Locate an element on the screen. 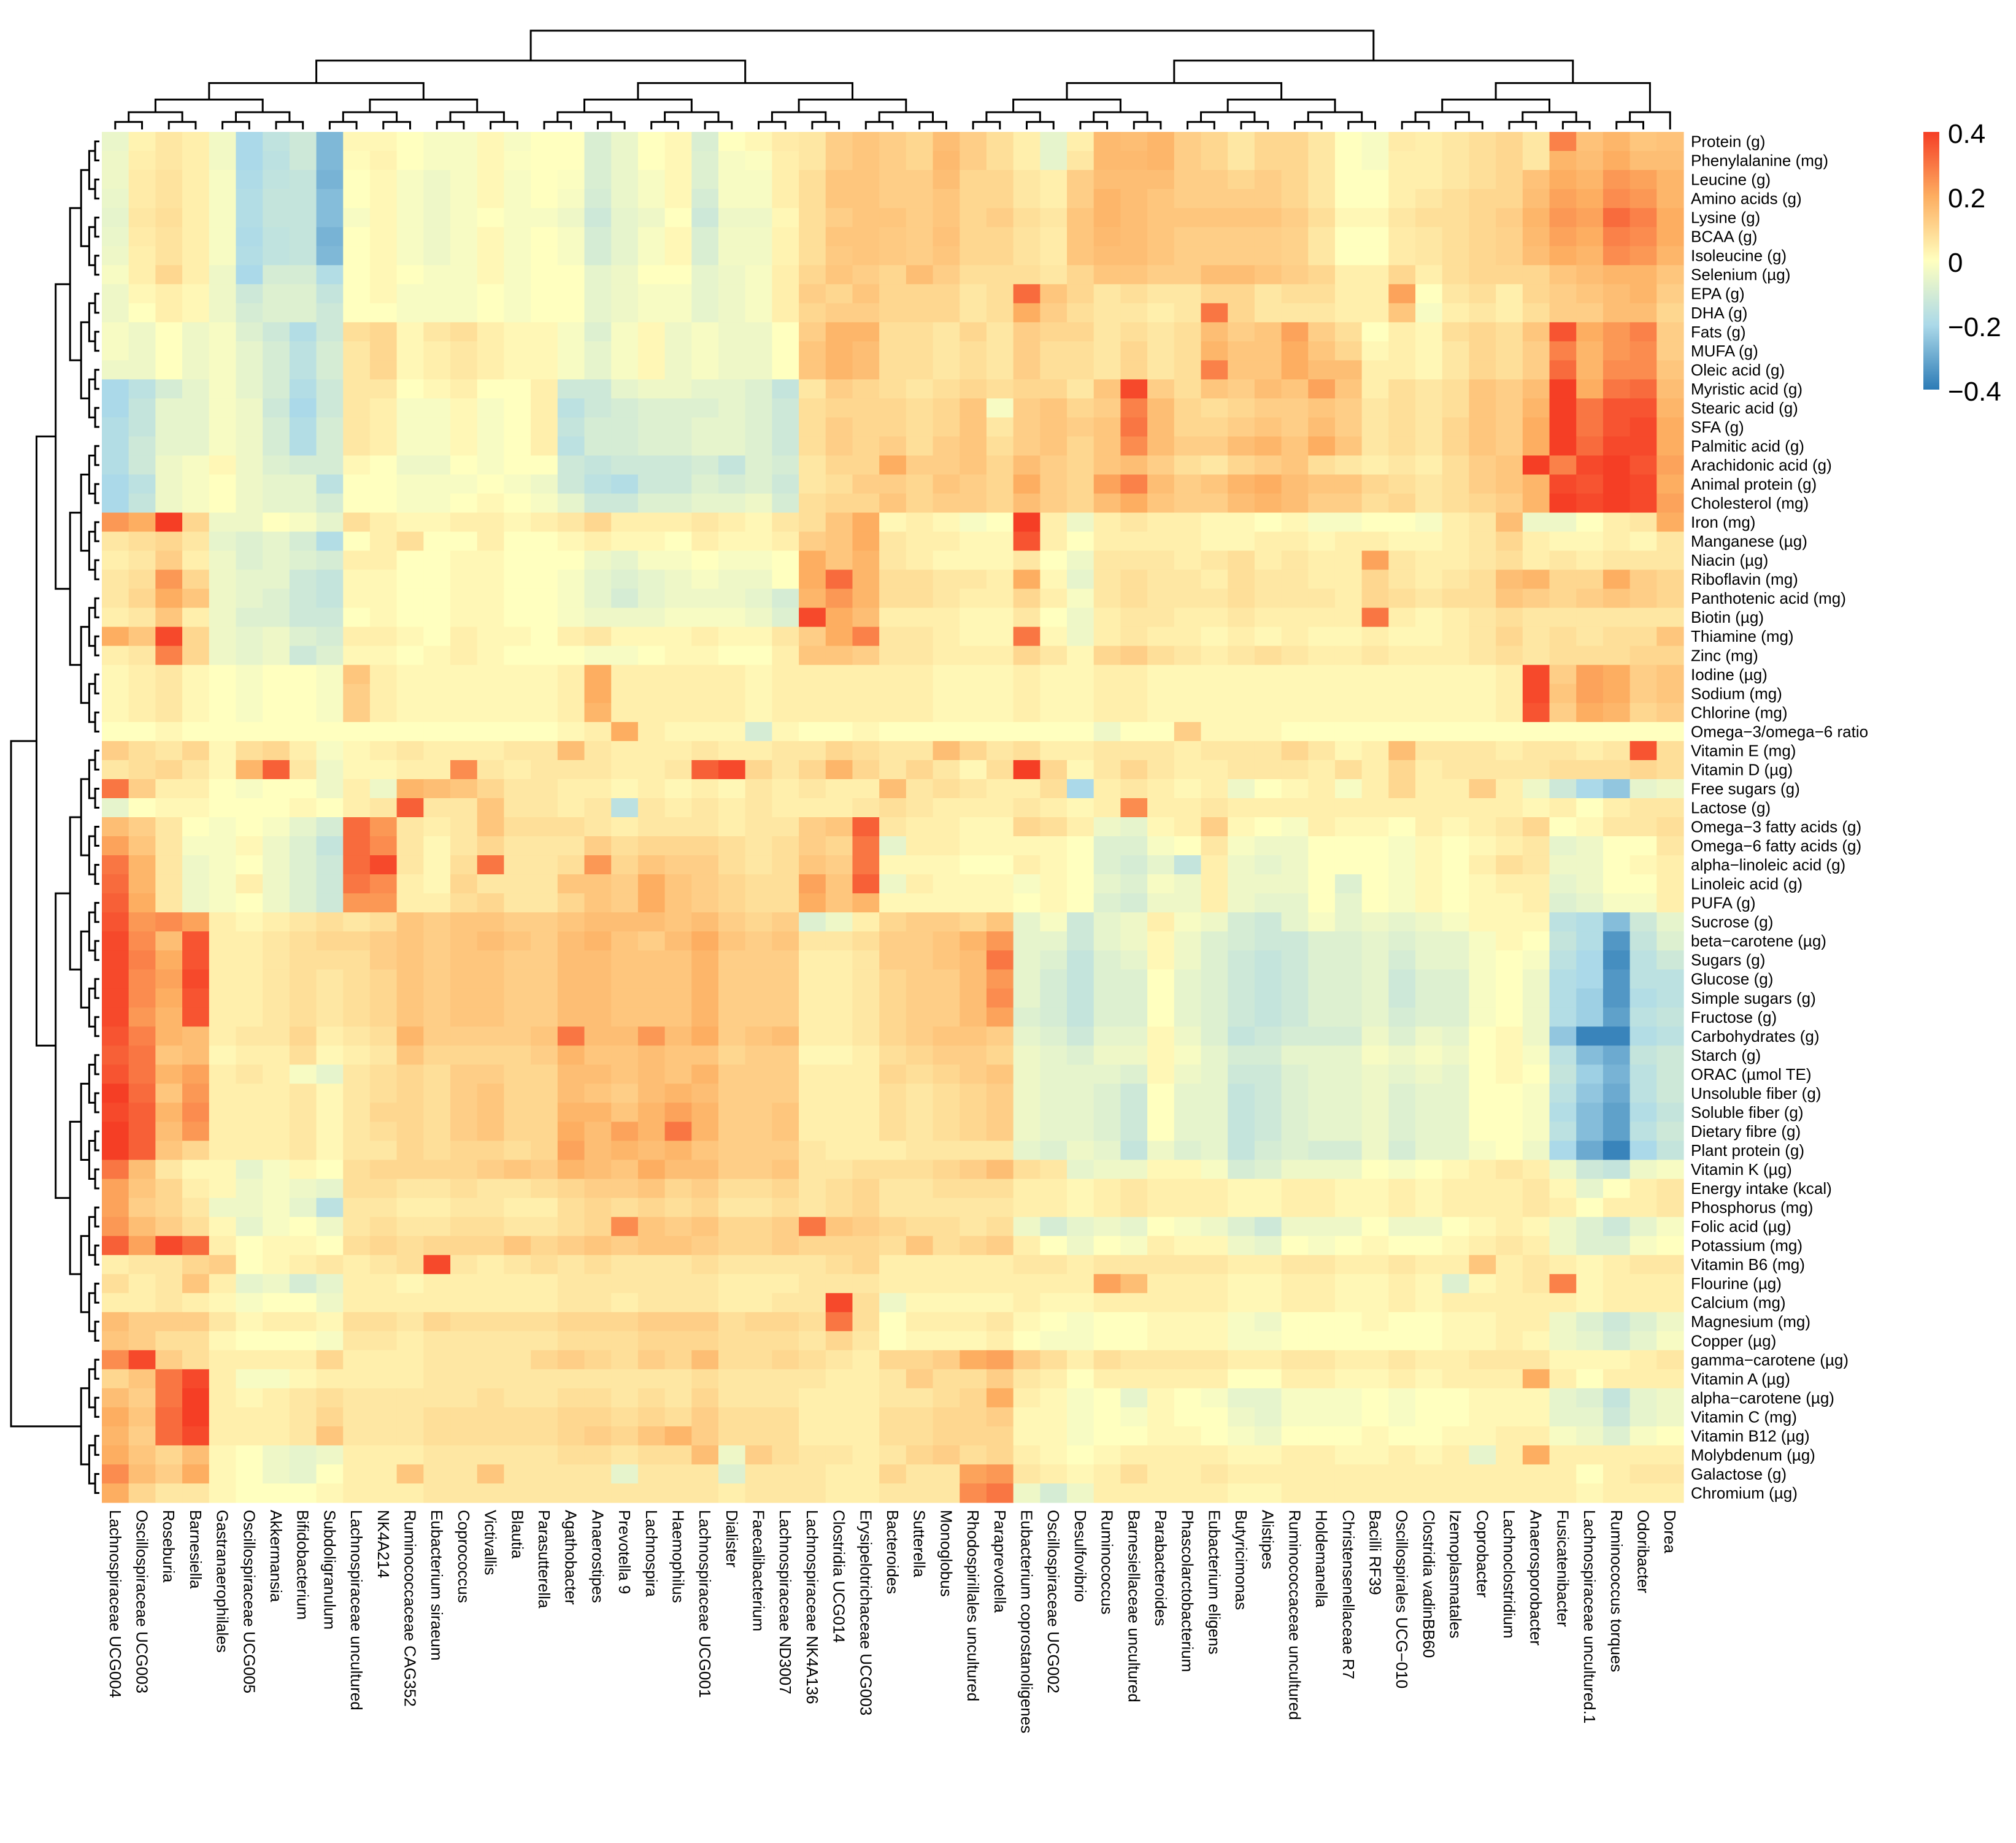 This screenshot has height=1843, width=2016. row-label: EPA (g) is located at coordinates (1718, 294).